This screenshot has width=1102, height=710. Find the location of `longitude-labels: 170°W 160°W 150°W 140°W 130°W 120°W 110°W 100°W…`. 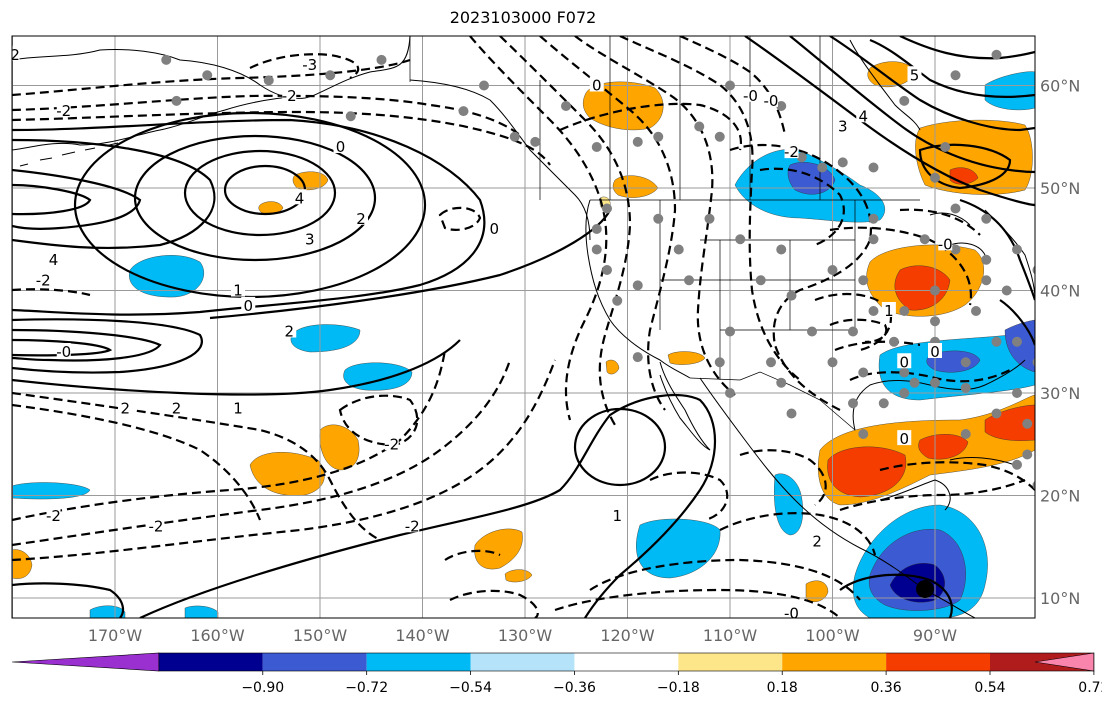

longitude-labels: 170°W 160°W 150°W 140°W 130°W 120°W 110°W 100°W… is located at coordinates (522, 635).